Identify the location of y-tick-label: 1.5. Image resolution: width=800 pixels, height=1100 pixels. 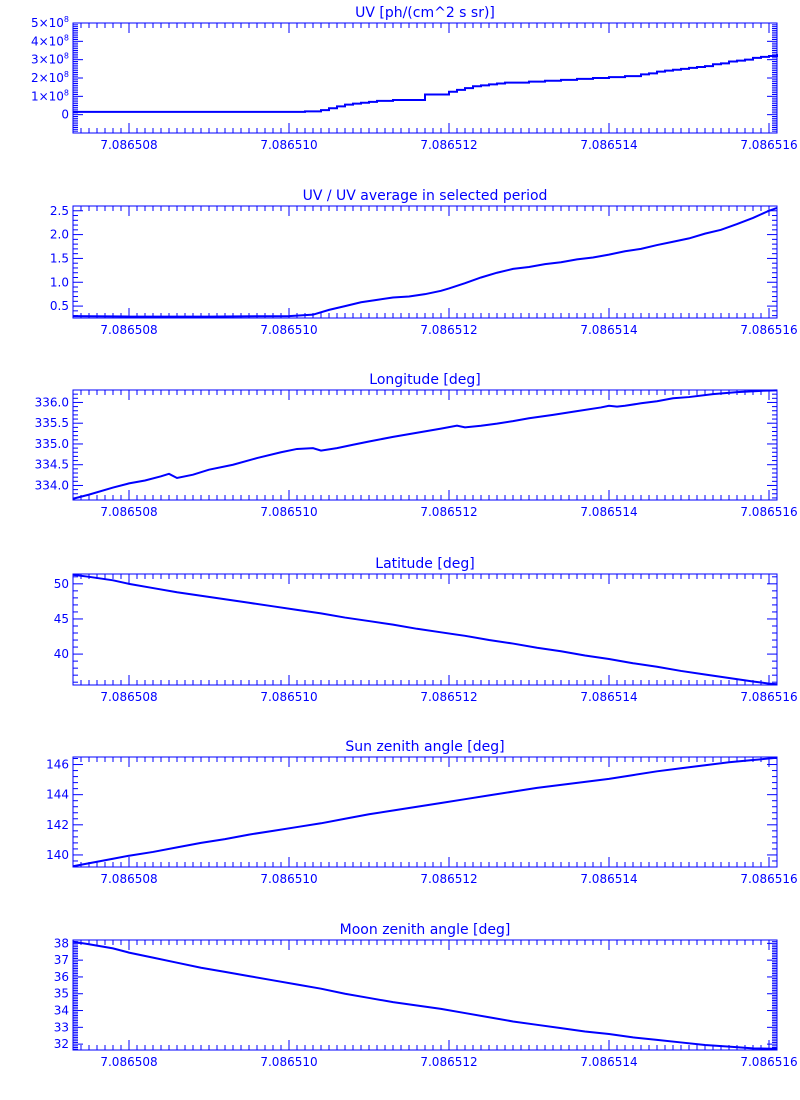
(59, 258).